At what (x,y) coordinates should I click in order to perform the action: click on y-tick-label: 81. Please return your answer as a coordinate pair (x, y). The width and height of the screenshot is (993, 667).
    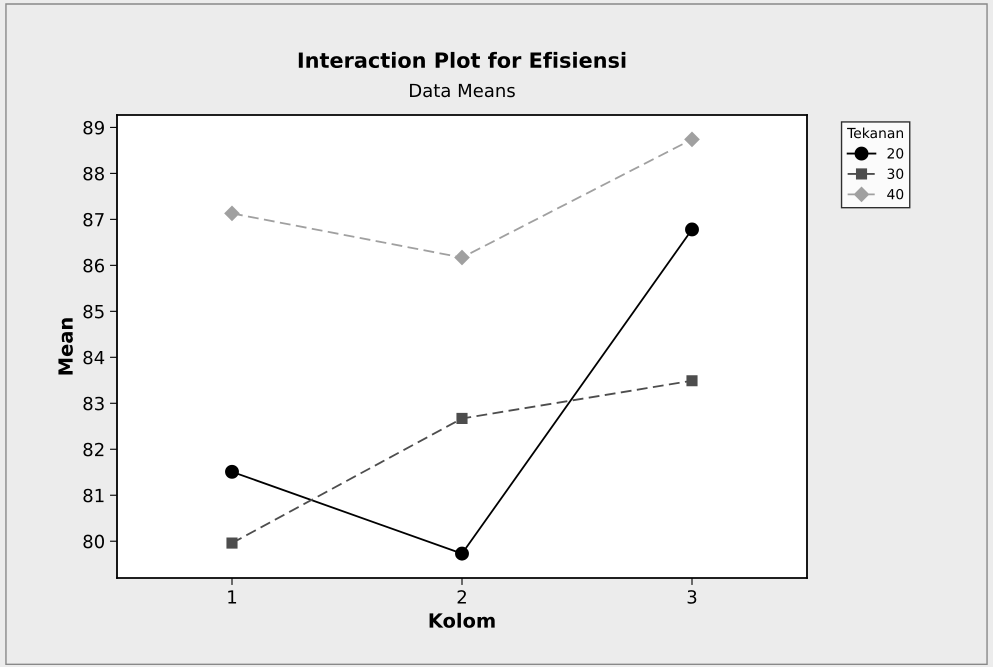
    Looking at the image, I should click on (93, 495).